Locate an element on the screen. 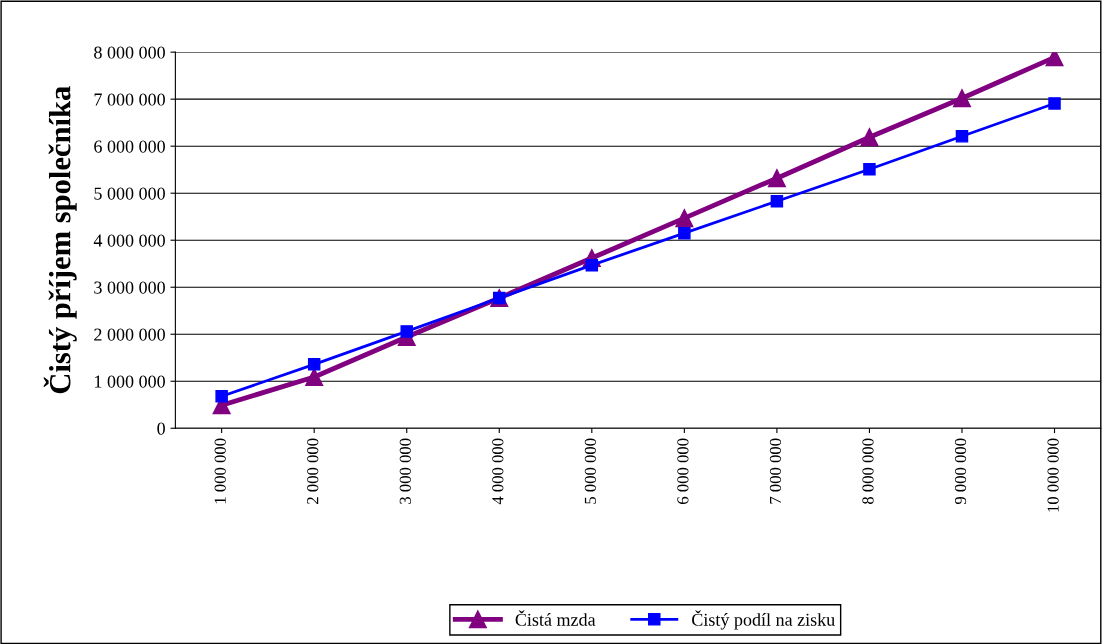 Image resolution: width=1103 pixels, height=644 pixels. x-tick-label: 10 000 000 is located at coordinates (1053, 475).